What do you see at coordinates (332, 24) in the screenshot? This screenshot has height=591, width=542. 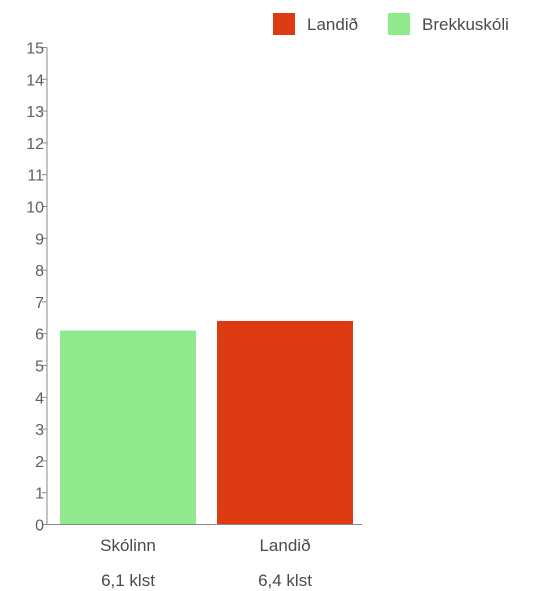 I see `legend-label: Landið` at bounding box center [332, 24].